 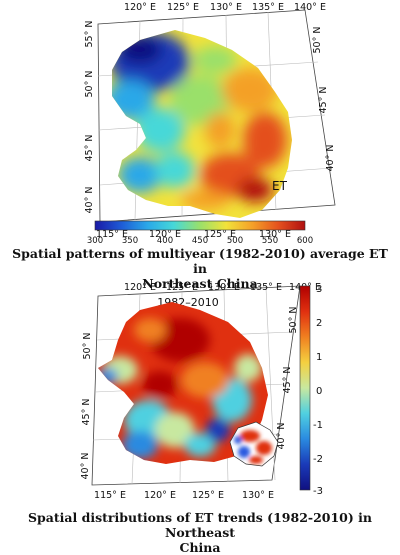 What do you see at coordinates (140, 287) in the screenshot?
I see `map2-top-lon-120: 120° E` at bounding box center [140, 287].